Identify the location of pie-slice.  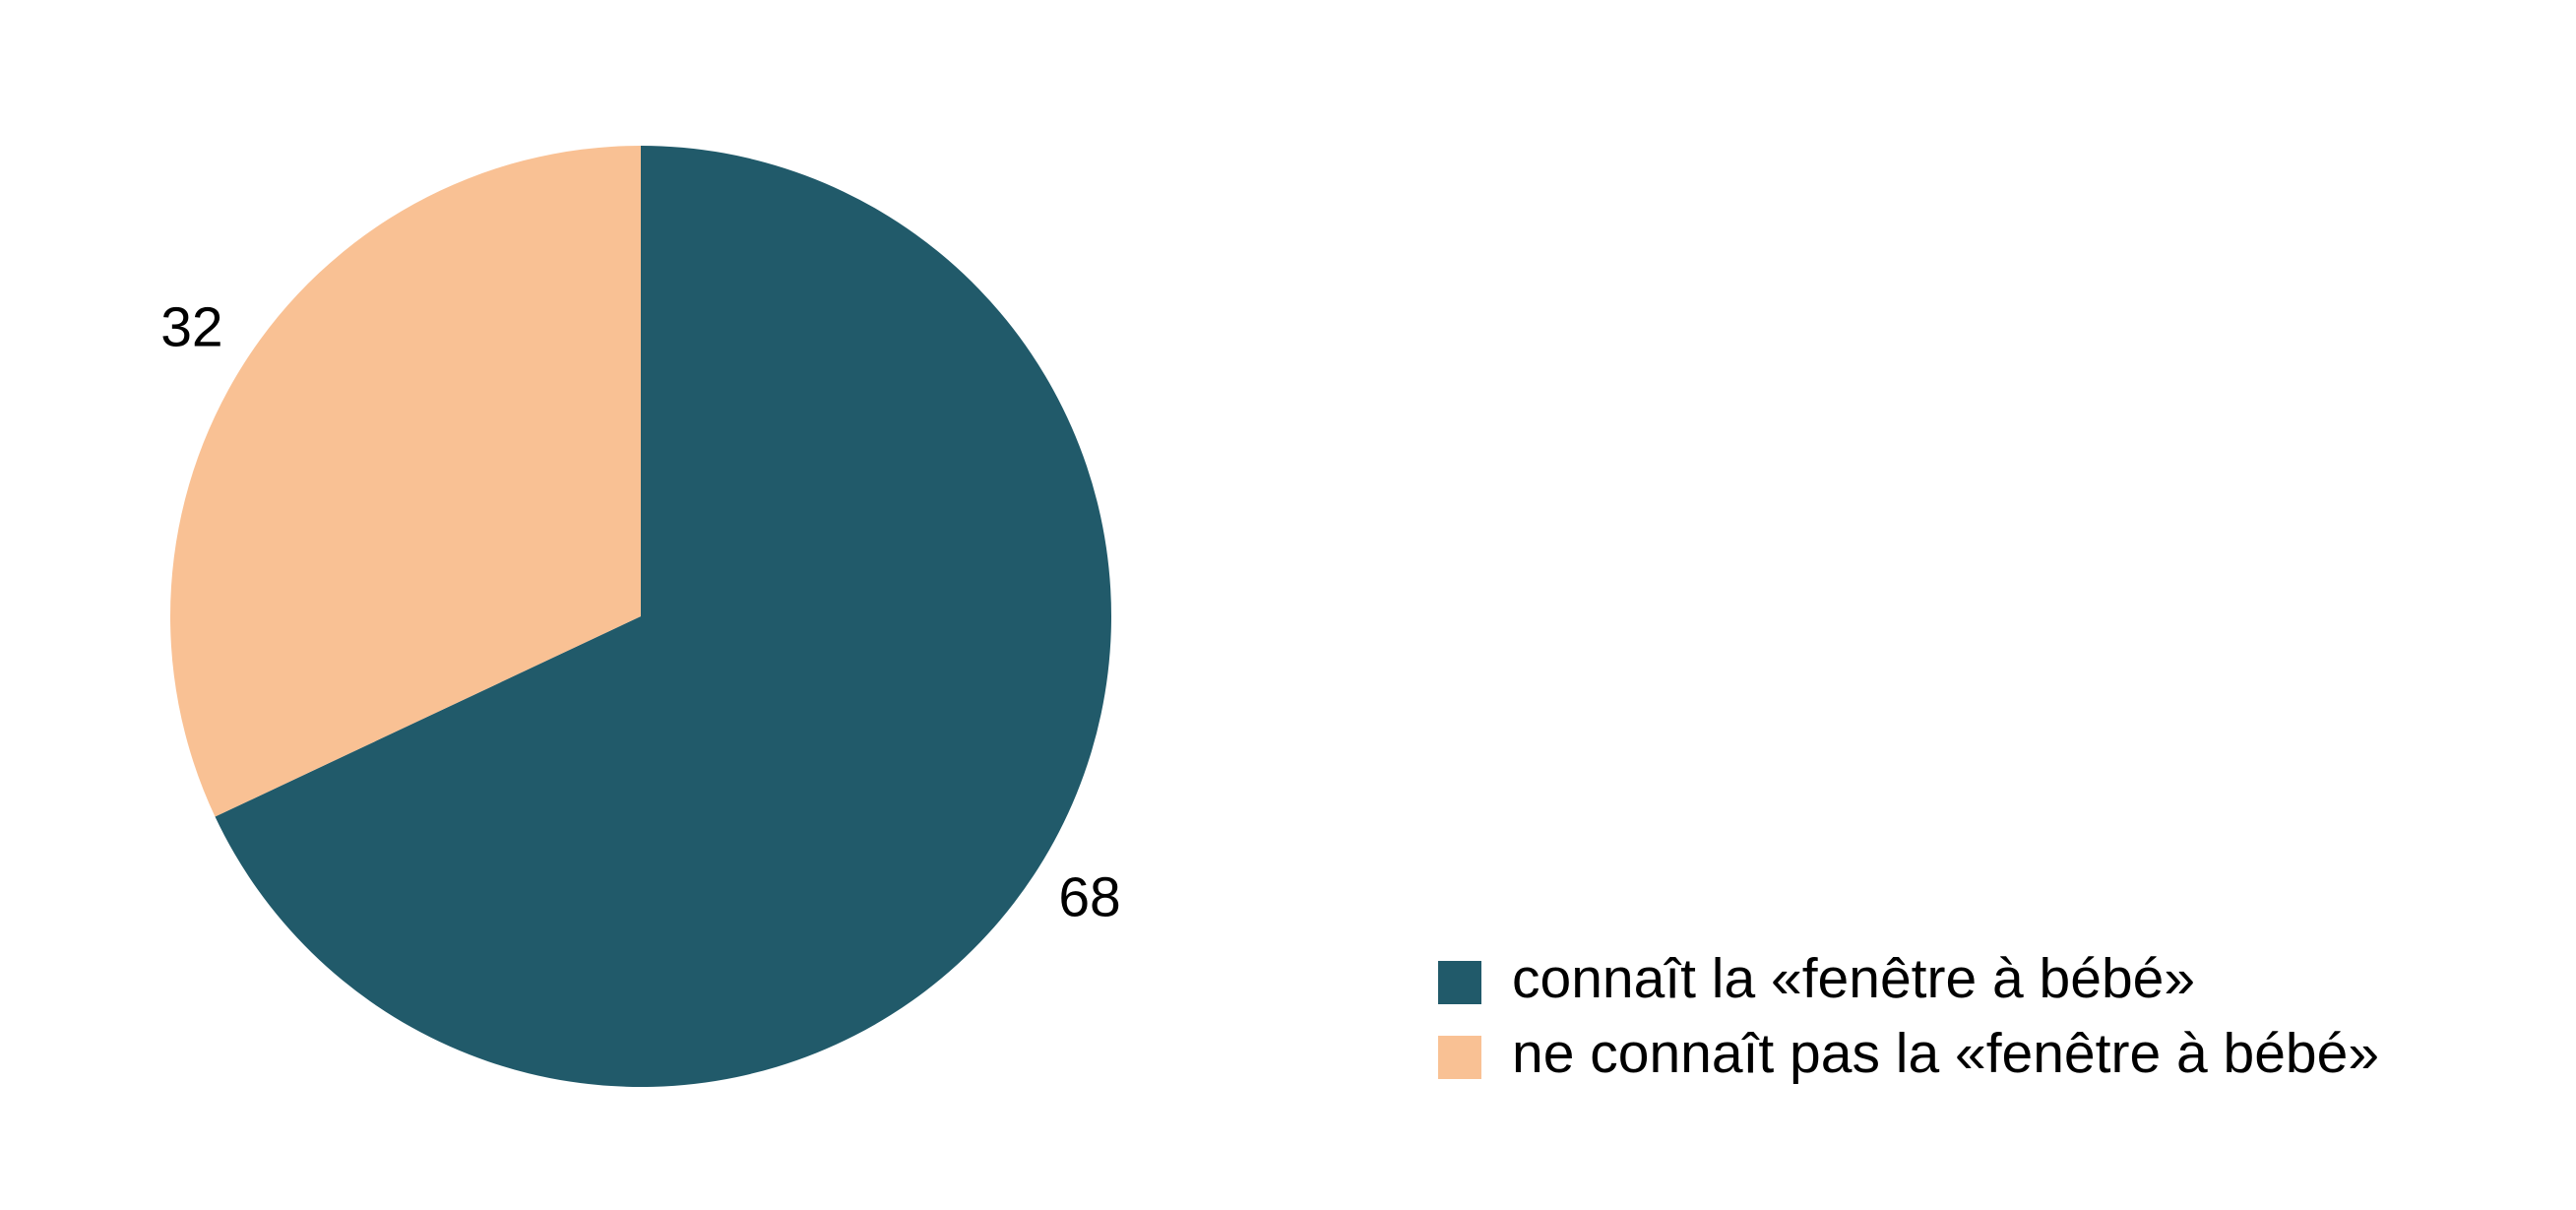
(405, 481).